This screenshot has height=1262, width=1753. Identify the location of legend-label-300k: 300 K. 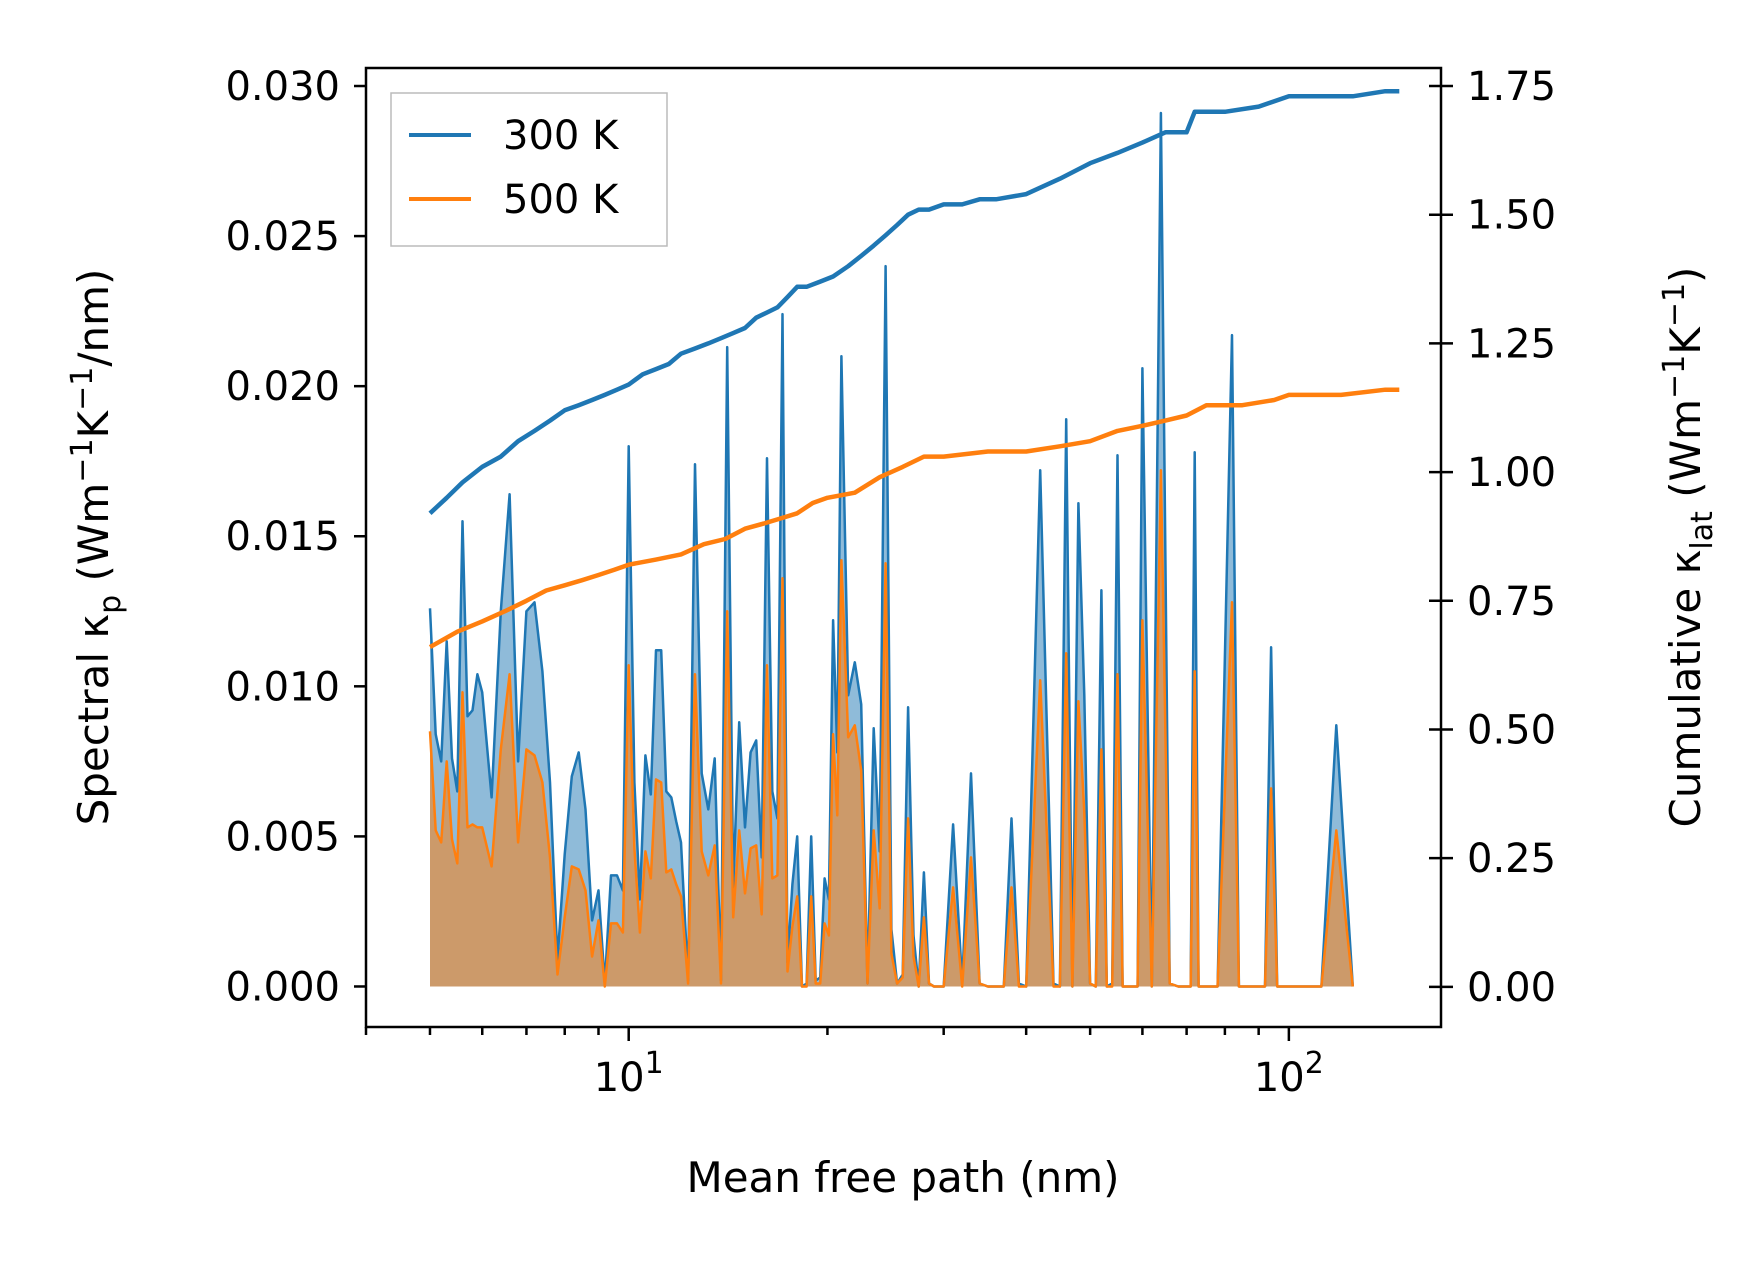
(561, 136).